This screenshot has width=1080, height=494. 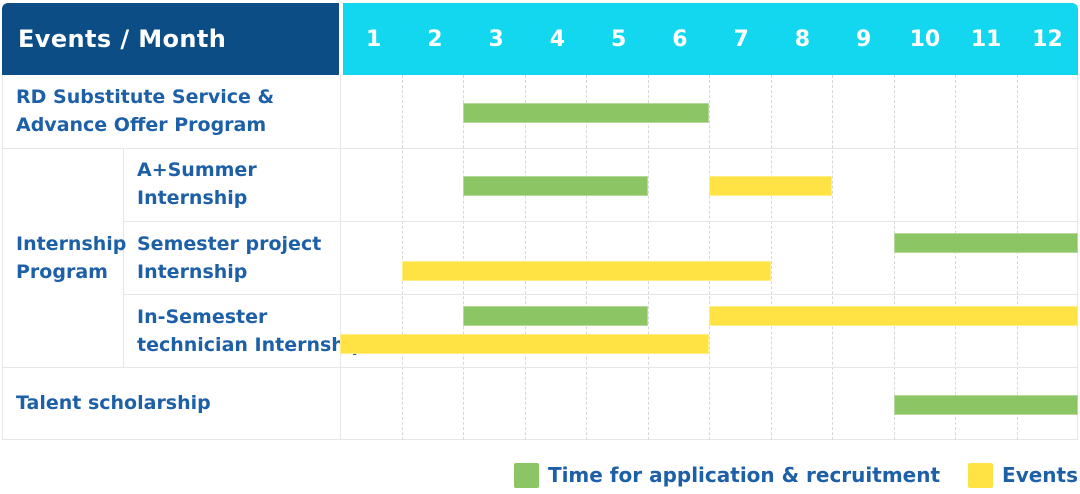 What do you see at coordinates (741, 39) in the screenshot?
I see `month-header-cell-7: 7` at bounding box center [741, 39].